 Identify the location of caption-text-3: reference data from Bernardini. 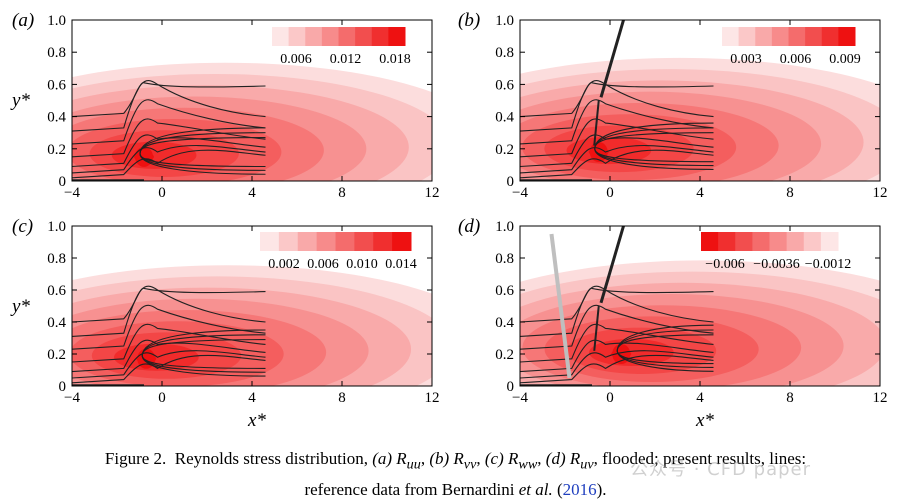
(409, 489).